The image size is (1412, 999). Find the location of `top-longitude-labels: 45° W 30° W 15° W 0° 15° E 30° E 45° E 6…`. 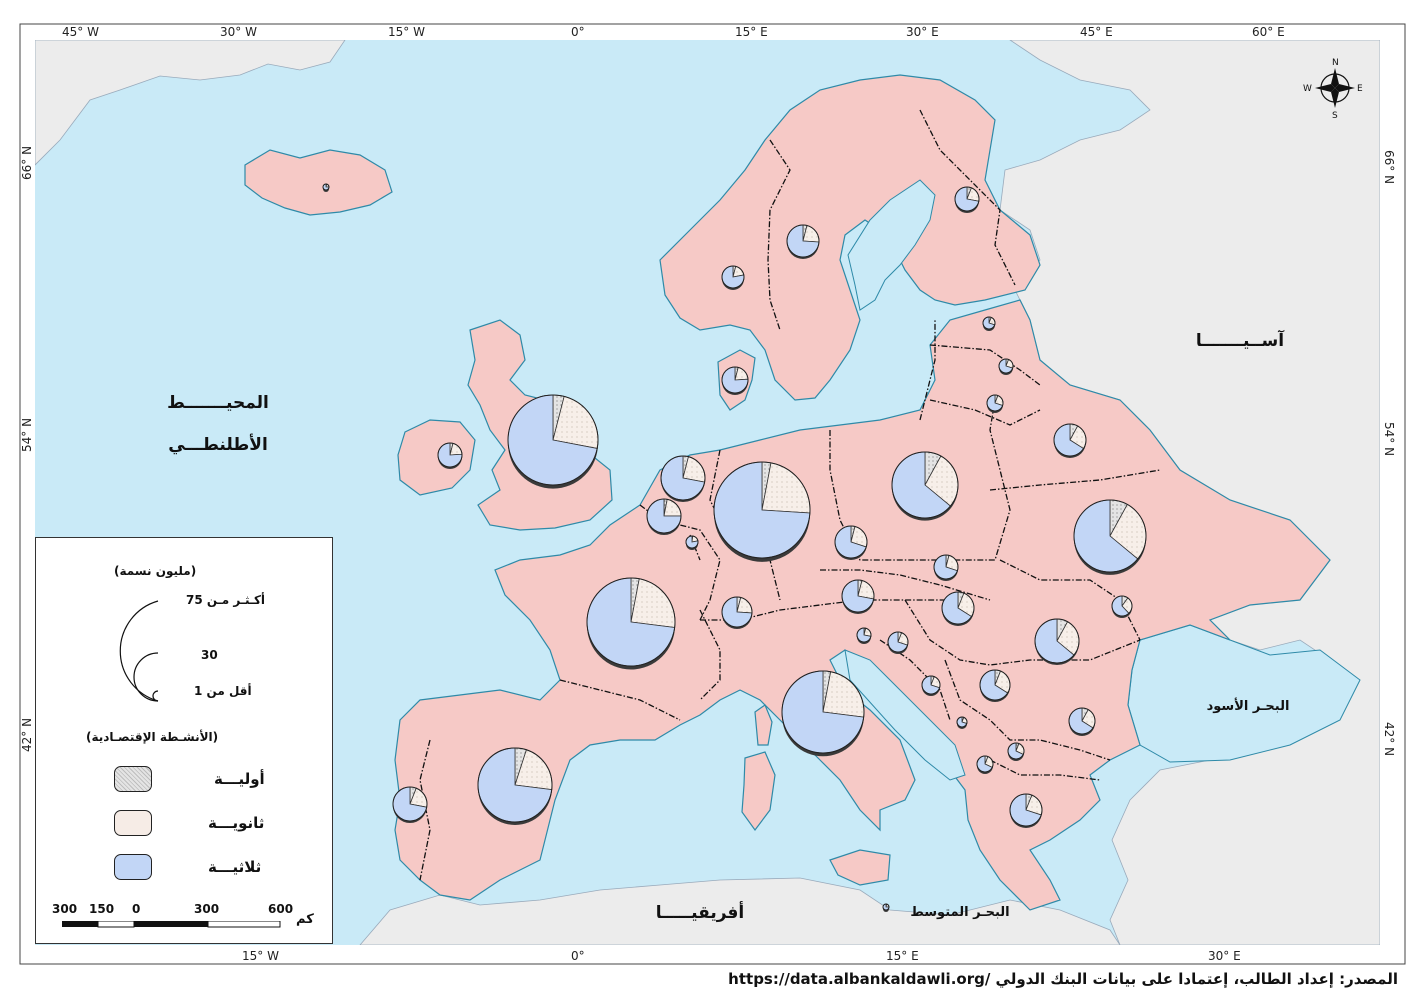

top-longitude-labels: 45° W 30° W 15° W 0° 15° E 30° E 45° E 6… is located at coordinates (673, 32).